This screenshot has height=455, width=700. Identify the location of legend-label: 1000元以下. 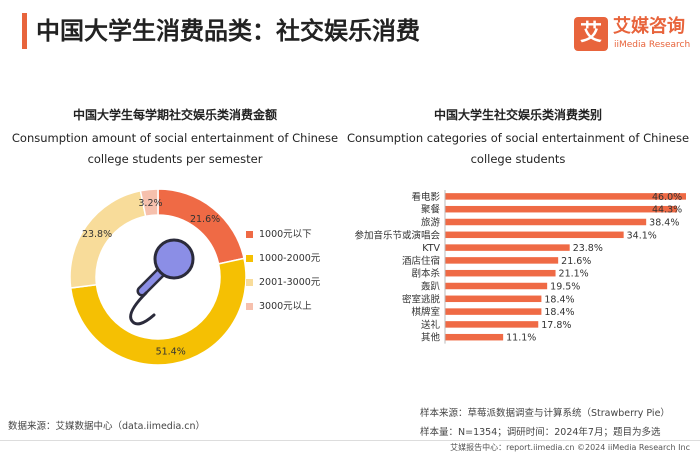
(285, 234).